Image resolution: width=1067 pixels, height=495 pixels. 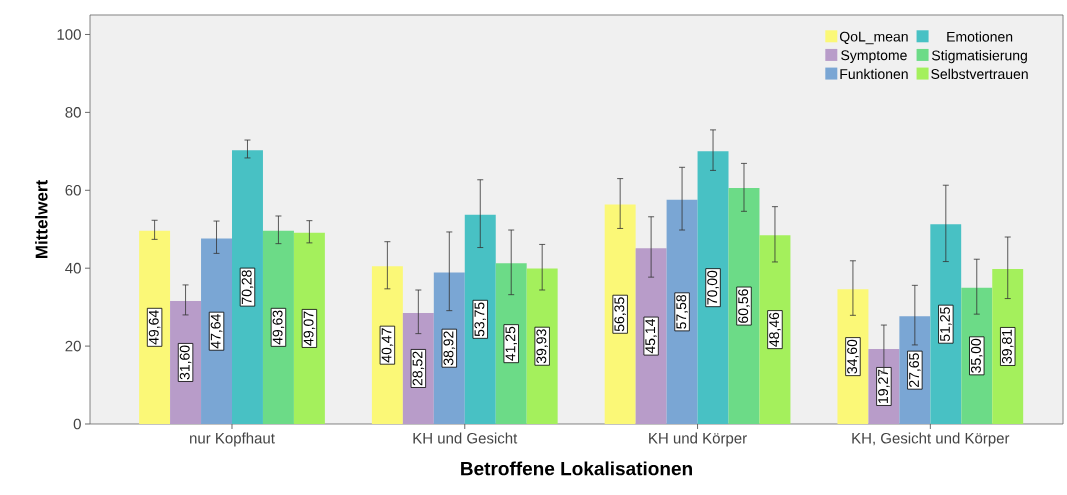 I want to click on data-label: 28,52, so click(x=418, y=368).